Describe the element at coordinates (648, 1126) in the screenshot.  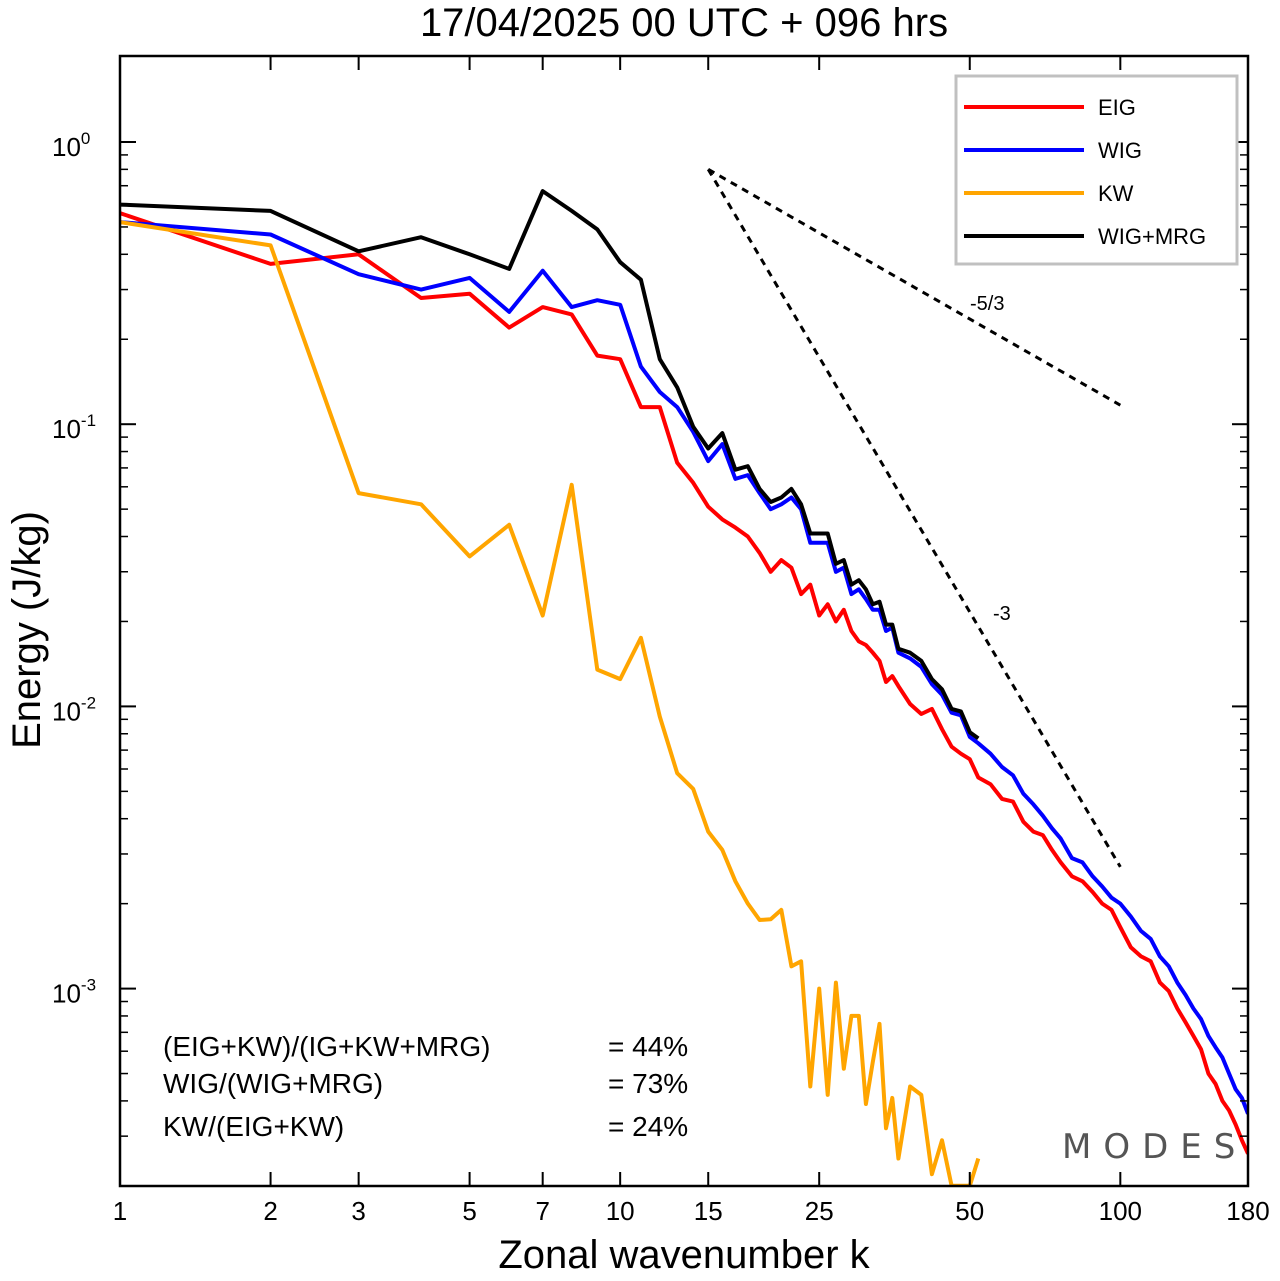
I see `annotation-value-3: = 24%` at that location.